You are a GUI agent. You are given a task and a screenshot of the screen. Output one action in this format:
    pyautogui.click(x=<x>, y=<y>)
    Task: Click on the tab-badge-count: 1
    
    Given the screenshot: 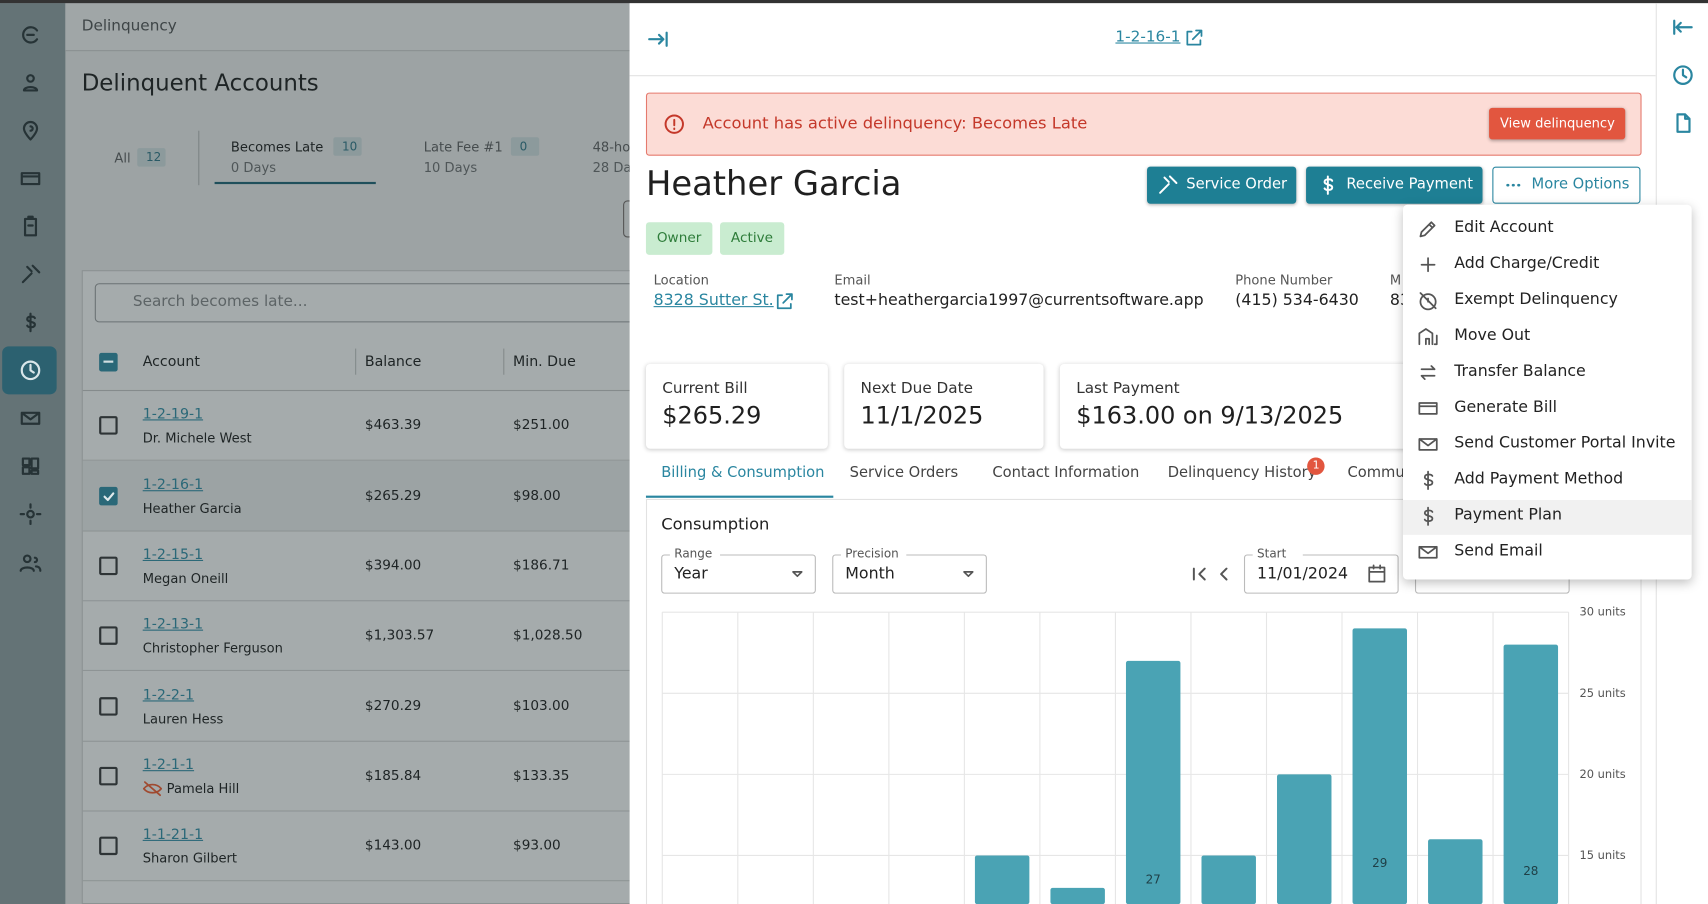 What is the action you would take?
    pyautogui.click(x=1316, y=465)
    